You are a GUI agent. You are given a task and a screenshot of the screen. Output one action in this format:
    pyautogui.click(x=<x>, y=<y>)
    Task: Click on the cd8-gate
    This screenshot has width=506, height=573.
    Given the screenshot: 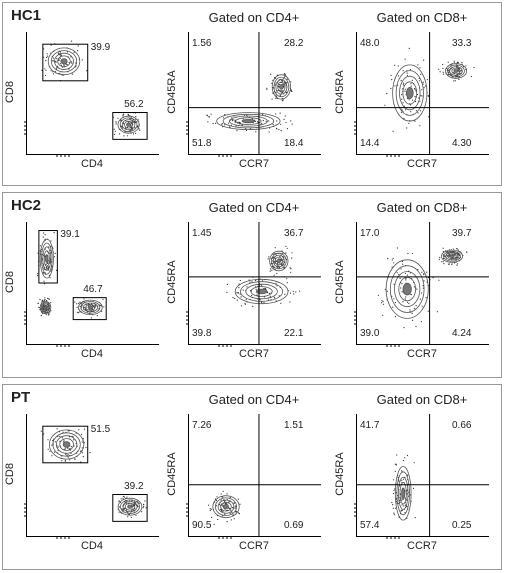 What is the action you would take?
    pyautogui.click(x=48, y=257)
    